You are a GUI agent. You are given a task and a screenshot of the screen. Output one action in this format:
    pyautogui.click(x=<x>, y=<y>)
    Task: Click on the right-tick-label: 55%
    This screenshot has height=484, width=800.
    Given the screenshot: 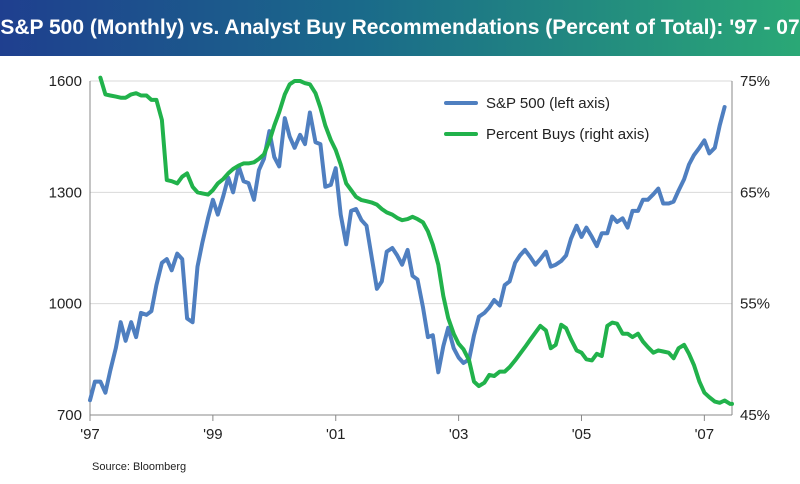 What is the action you would take?
    pyautogui.click(x=755, y=304)
    